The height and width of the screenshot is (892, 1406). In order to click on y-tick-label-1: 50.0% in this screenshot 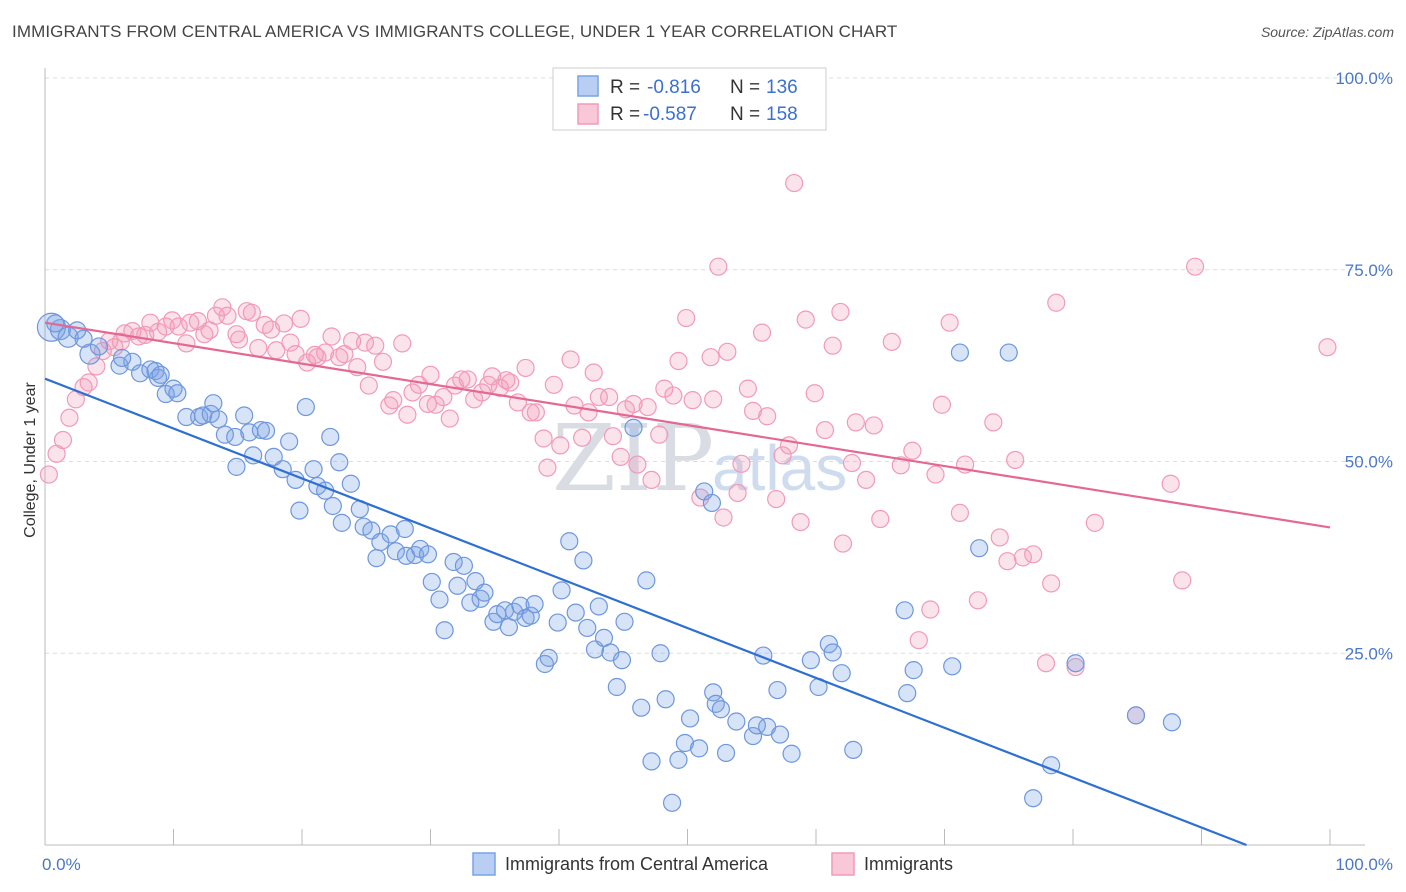, I will do `click(1369, 462)`.